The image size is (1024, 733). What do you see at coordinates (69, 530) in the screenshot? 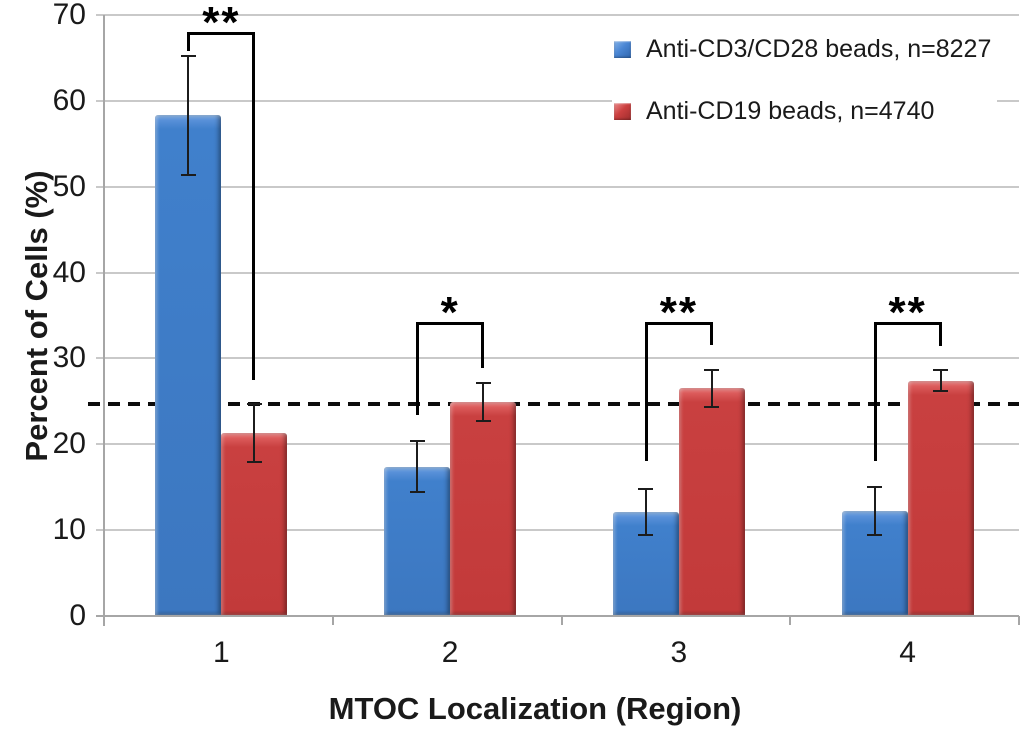
I see `y-tick-label-10: 10` at bounding box center [69, 530].